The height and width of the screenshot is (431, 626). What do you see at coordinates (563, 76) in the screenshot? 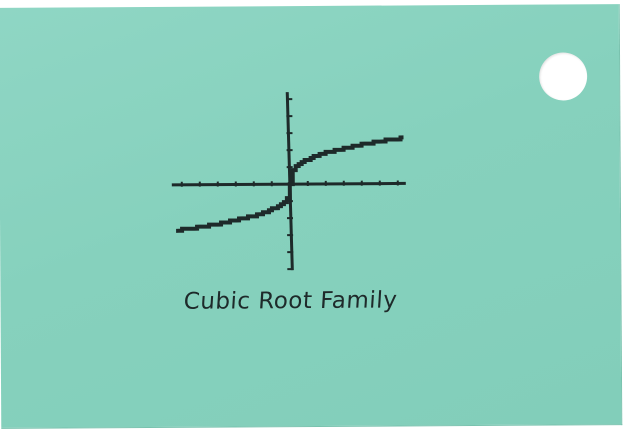
I see `punched-hole` at bounding box center [563, 76].